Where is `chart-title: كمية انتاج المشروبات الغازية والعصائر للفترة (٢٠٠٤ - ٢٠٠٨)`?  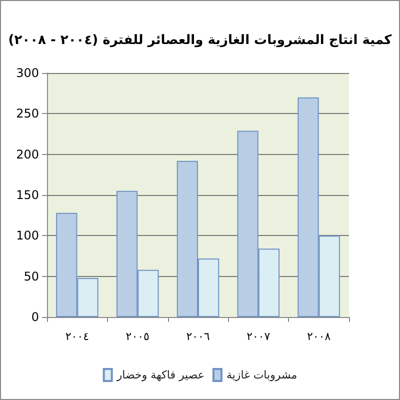
chart-title: كمية انتاج المشروبات الغازية والعصائر للفترة (٢٠٠٤ - ٢٠٠٨) is located at coordinates (200, 40).